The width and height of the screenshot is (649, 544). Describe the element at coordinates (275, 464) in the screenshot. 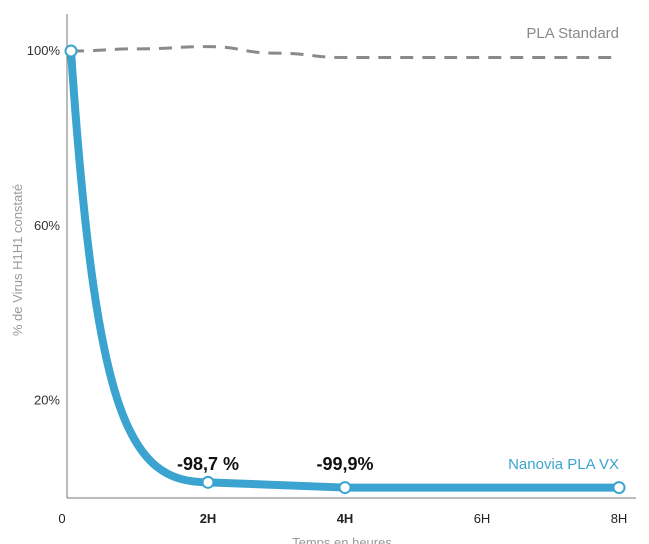

I see `annotation-layer: -98,7 % -99,9%` at that location.